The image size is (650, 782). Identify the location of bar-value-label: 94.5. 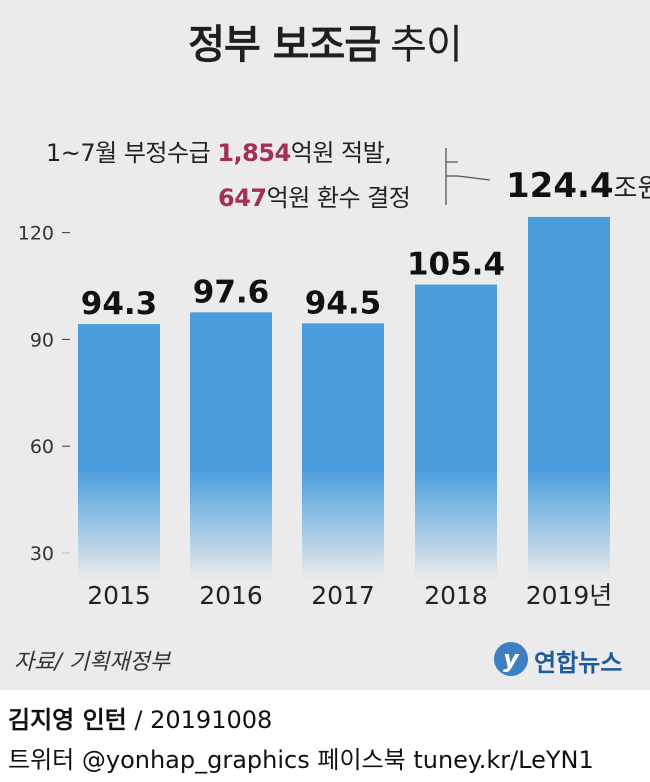
(343, 303).